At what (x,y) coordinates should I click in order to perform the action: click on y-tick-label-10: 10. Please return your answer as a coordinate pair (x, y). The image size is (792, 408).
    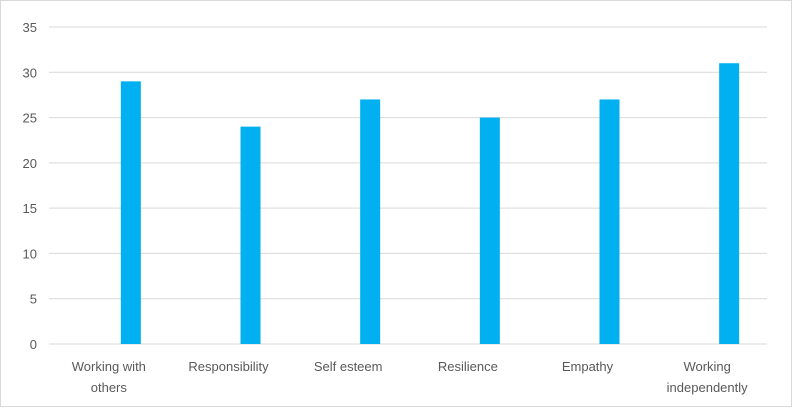
    Looking at the image, I should click on (30, 253).